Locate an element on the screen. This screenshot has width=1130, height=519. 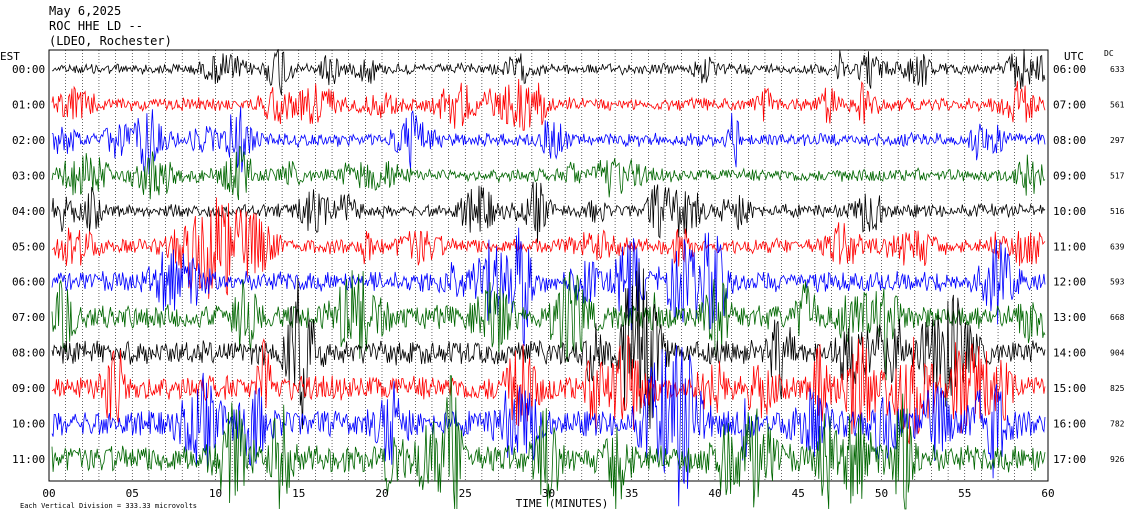
dc-value-label: 561 is located at coordinates (1117, 104).